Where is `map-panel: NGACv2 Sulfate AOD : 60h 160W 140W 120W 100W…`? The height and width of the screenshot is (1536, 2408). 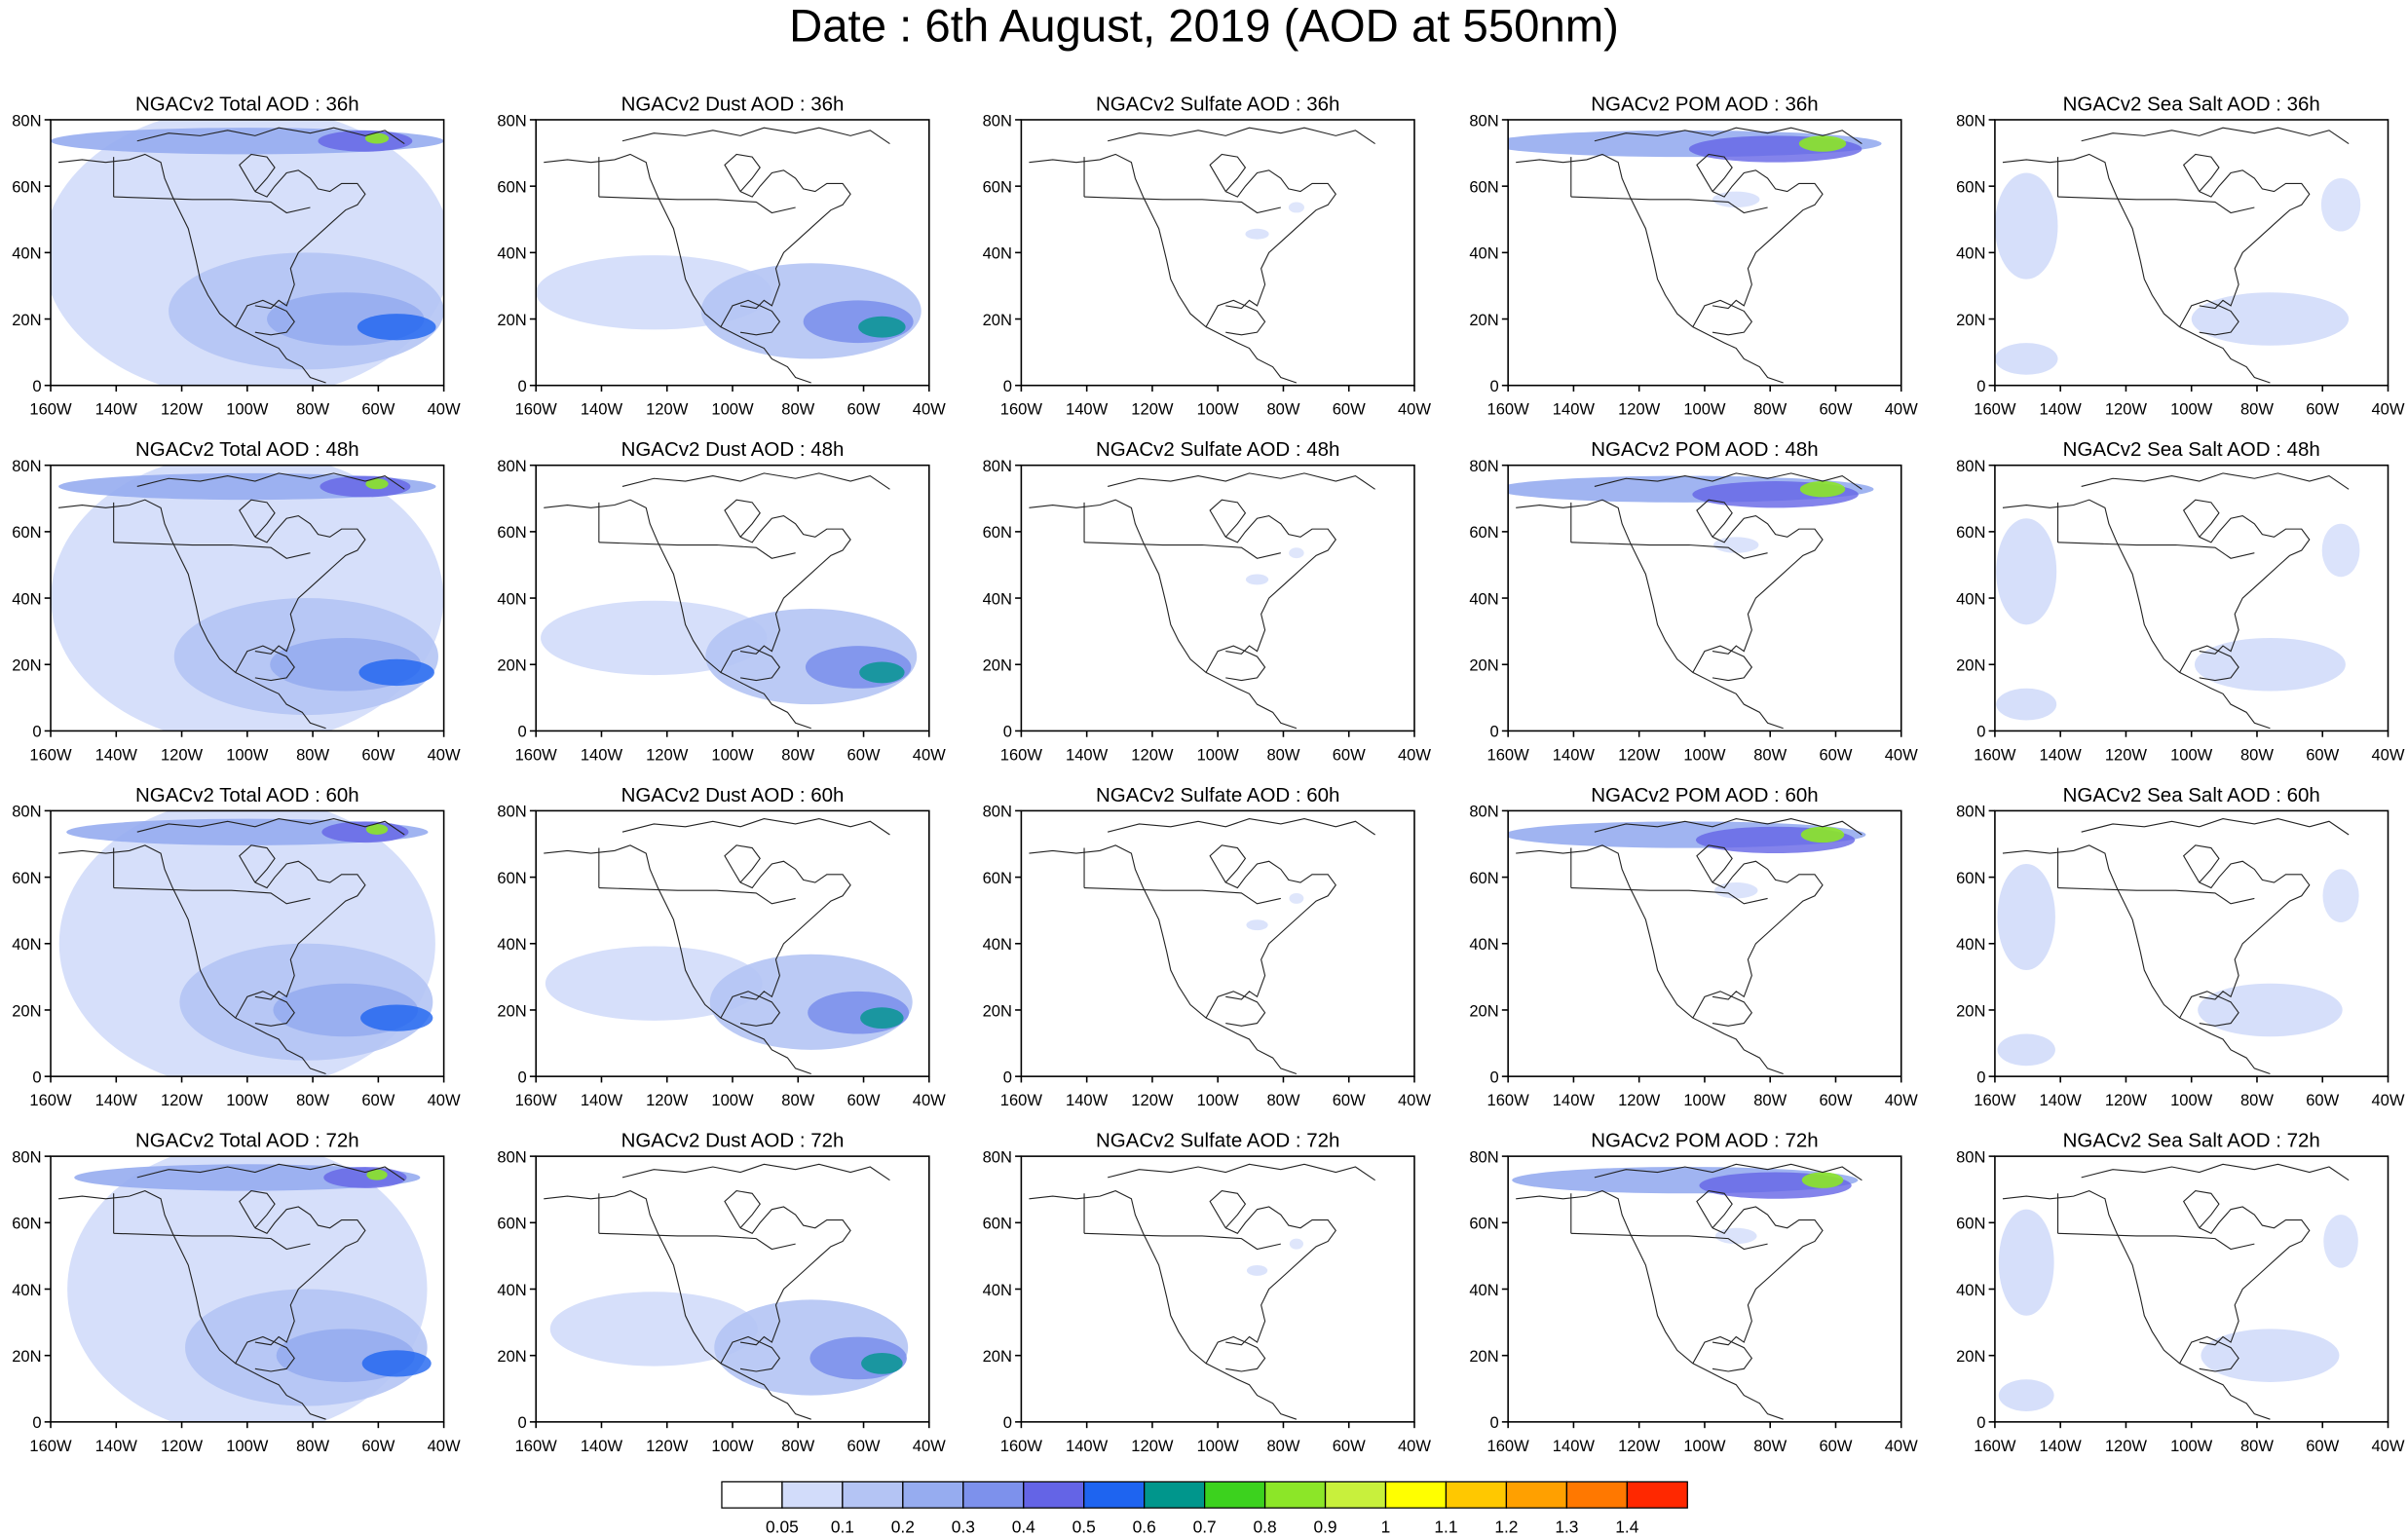 map-panel: NGACv2 Sulfate AOD : 60h 160W 140W 120W 100W… is located at coordinates (1207, 946).